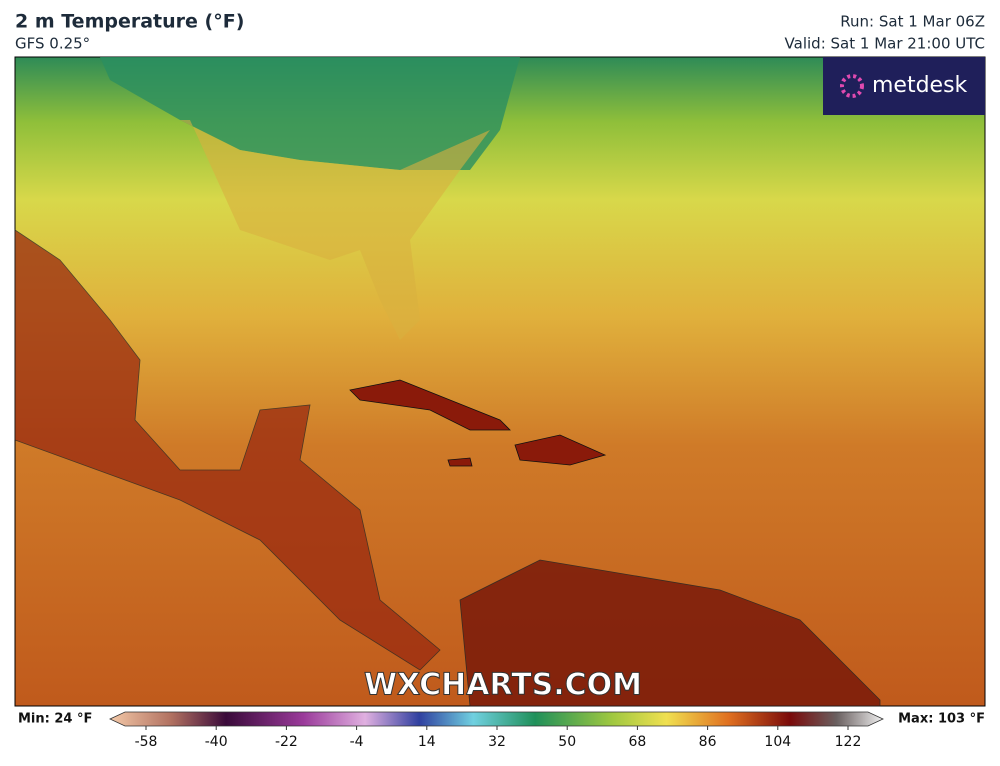 The height and width of the screenshot is (766, 1000). What do you see at coordinates (146, 742) in the screenshot?
I see `tick-label: -58` at bounding box center [146, 742].